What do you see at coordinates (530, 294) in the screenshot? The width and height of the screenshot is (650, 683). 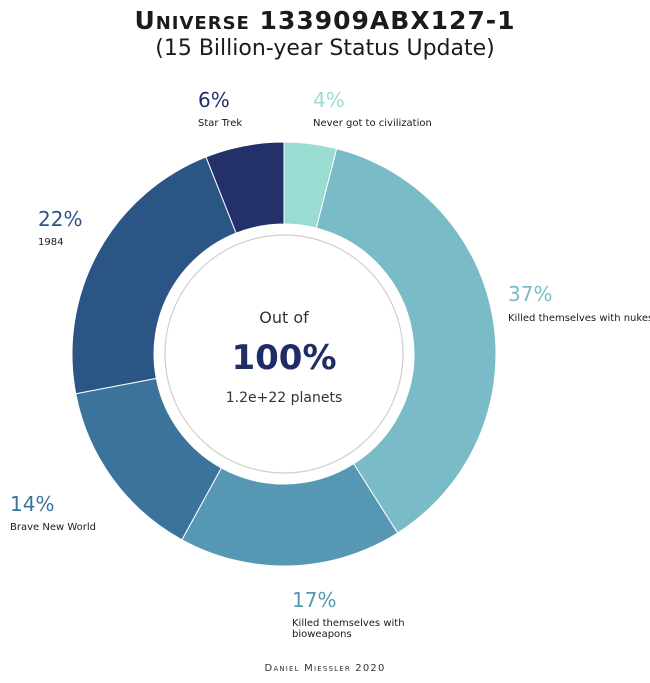 I see `slice-percent-label: 37%` at bounding box center [530, 294].